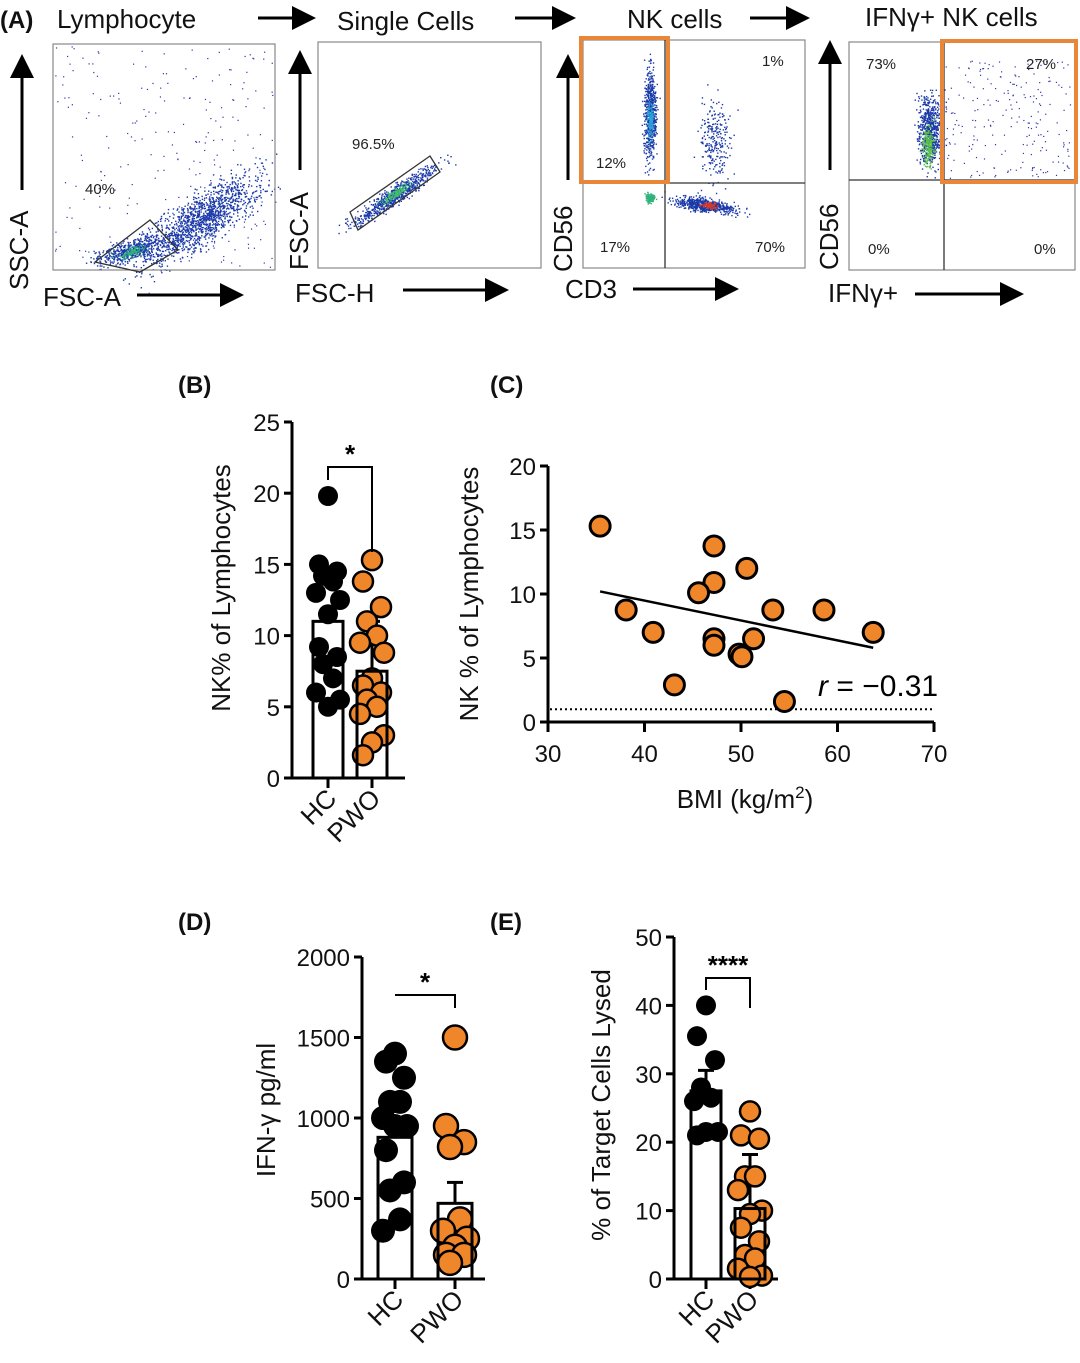 Image resolution: width=1080 pixels, height=1363 pixels. Describe the element at coordinates (385, 1308) in the screenshot. I see `x-tick-label: HC` at that location.